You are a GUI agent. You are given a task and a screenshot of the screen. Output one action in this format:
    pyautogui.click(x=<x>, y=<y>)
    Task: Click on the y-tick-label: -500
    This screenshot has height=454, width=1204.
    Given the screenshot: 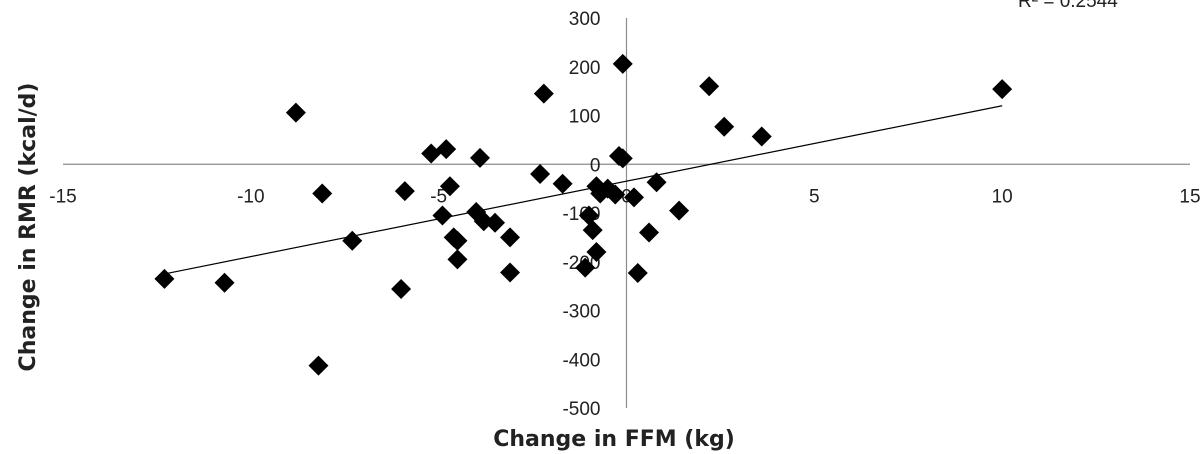 What is the action you would take?
    pyautogui.click(x=581, y=409)
    